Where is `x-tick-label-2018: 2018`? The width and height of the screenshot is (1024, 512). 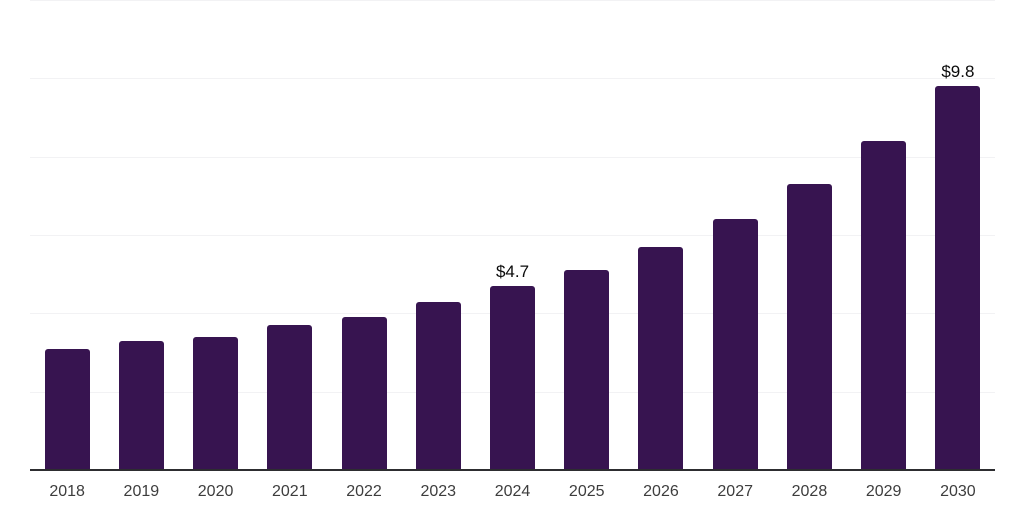
x-tick-label-2018: 2018 is located at coordinates (67, 491).